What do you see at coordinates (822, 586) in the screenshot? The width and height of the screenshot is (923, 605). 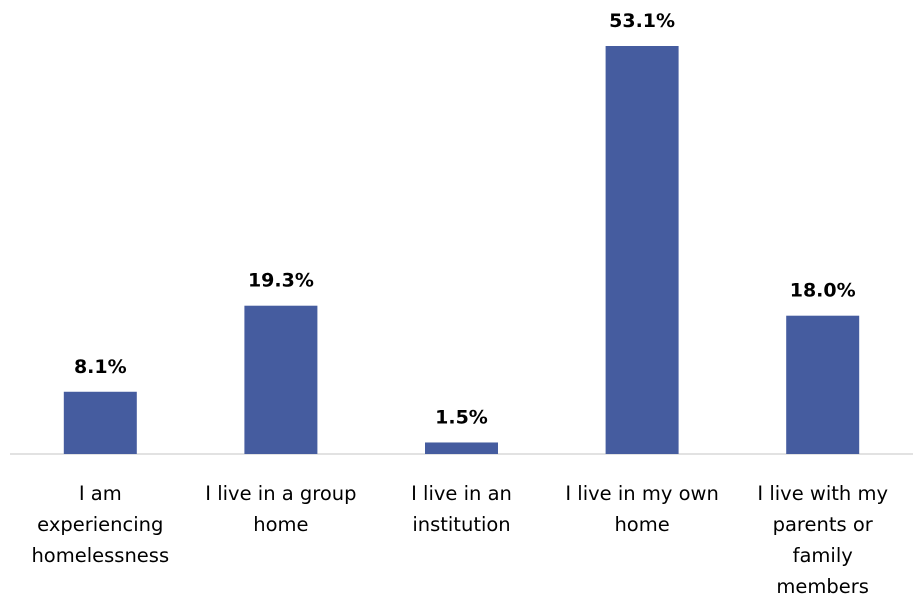 I see `category-label-line: members` at bounding box center [822, 586].